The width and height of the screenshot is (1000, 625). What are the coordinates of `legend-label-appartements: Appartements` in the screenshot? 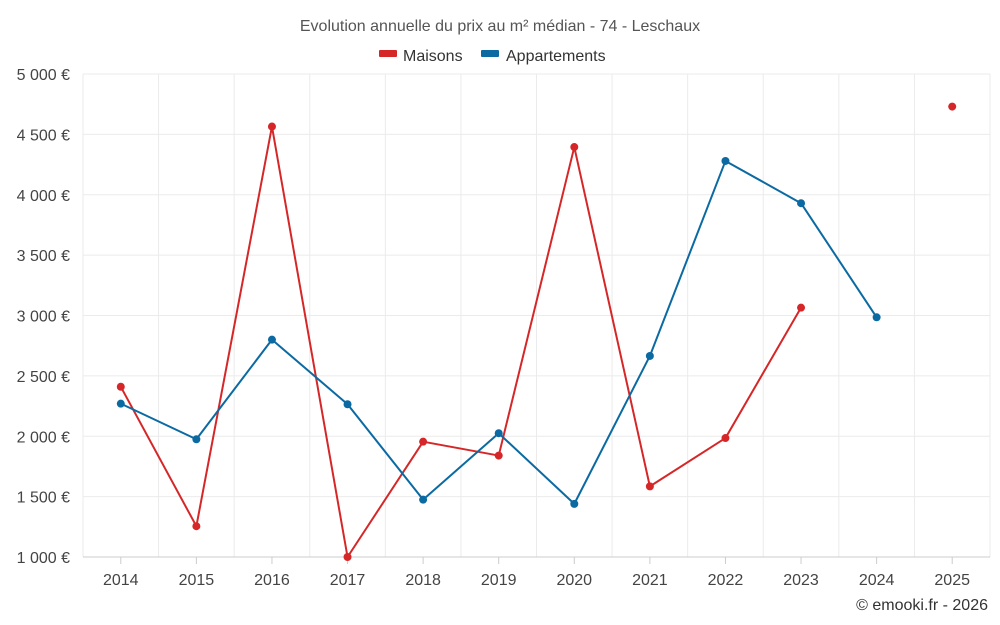 It's located at (556, 56).